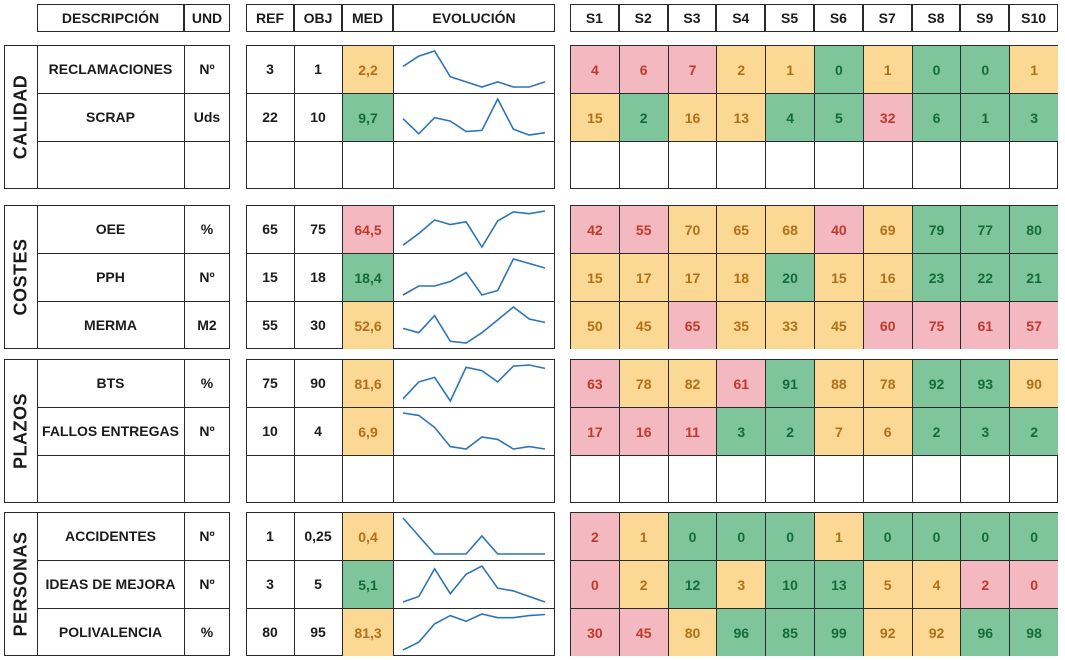 The height and width of the screenshot is (660, 1065). I want to click on kpi-med: 52,6, so click(368, 325).